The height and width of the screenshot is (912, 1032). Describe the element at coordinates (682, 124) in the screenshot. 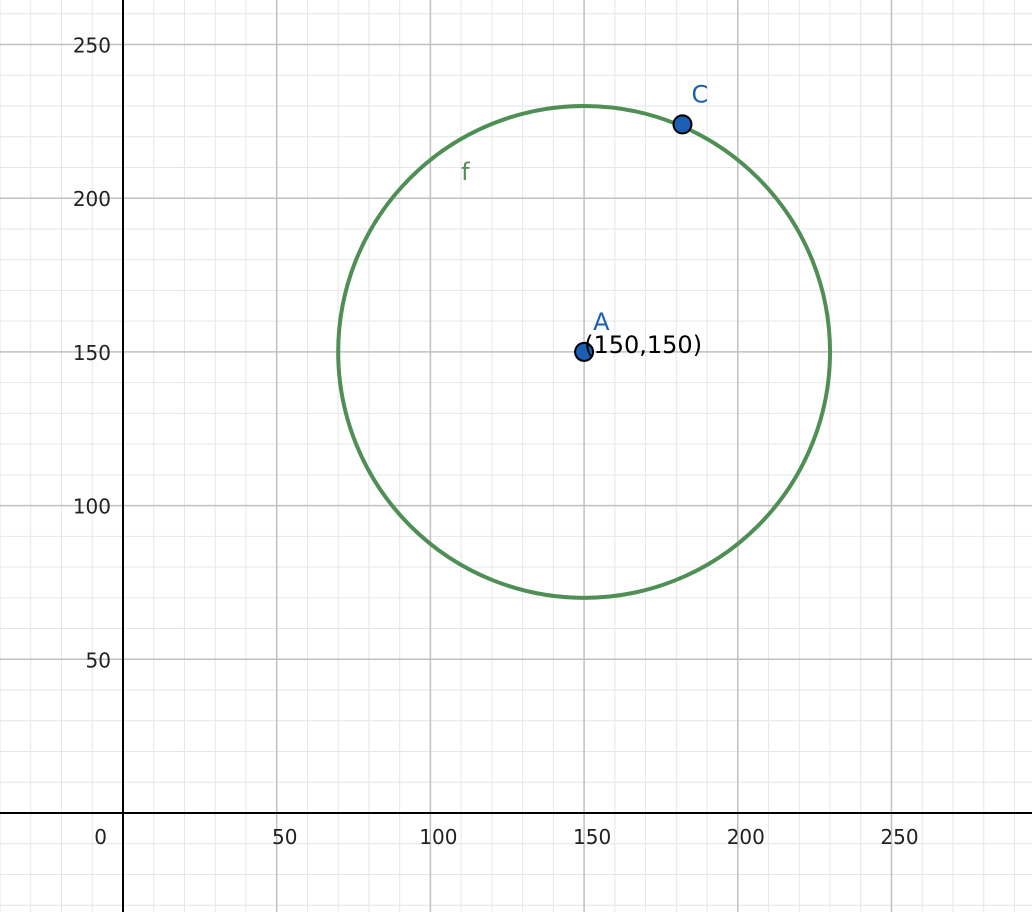

I see `point-C` at that location.